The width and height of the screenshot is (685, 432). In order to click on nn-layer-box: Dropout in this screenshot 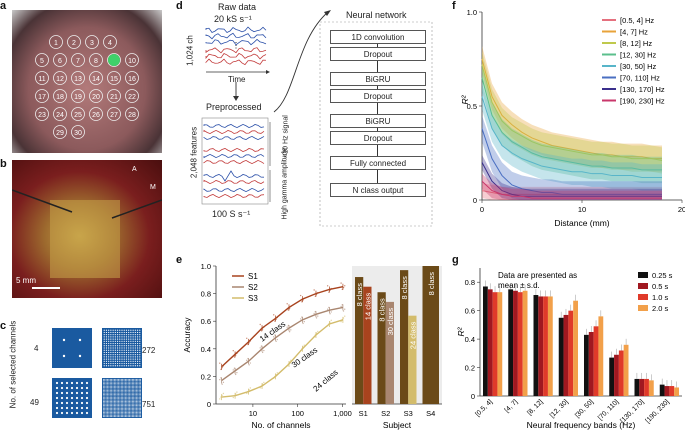, I will do `click(378, 138)`.